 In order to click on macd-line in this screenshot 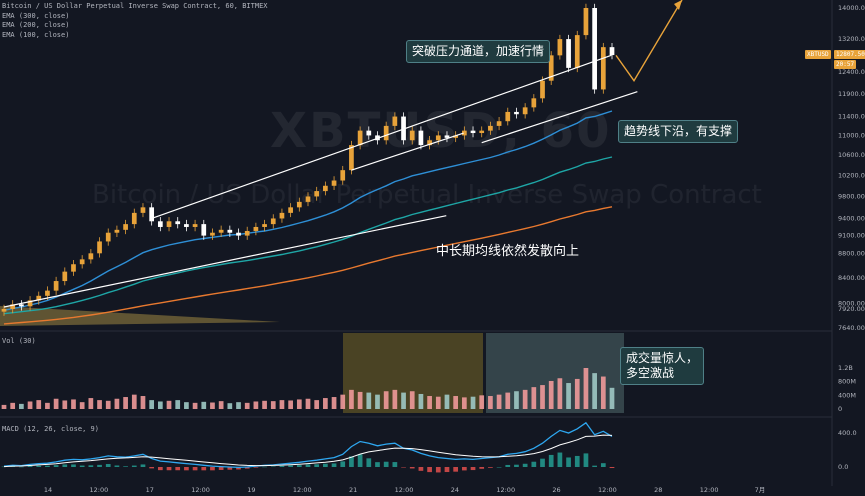, I will do `click(308, 445)`.